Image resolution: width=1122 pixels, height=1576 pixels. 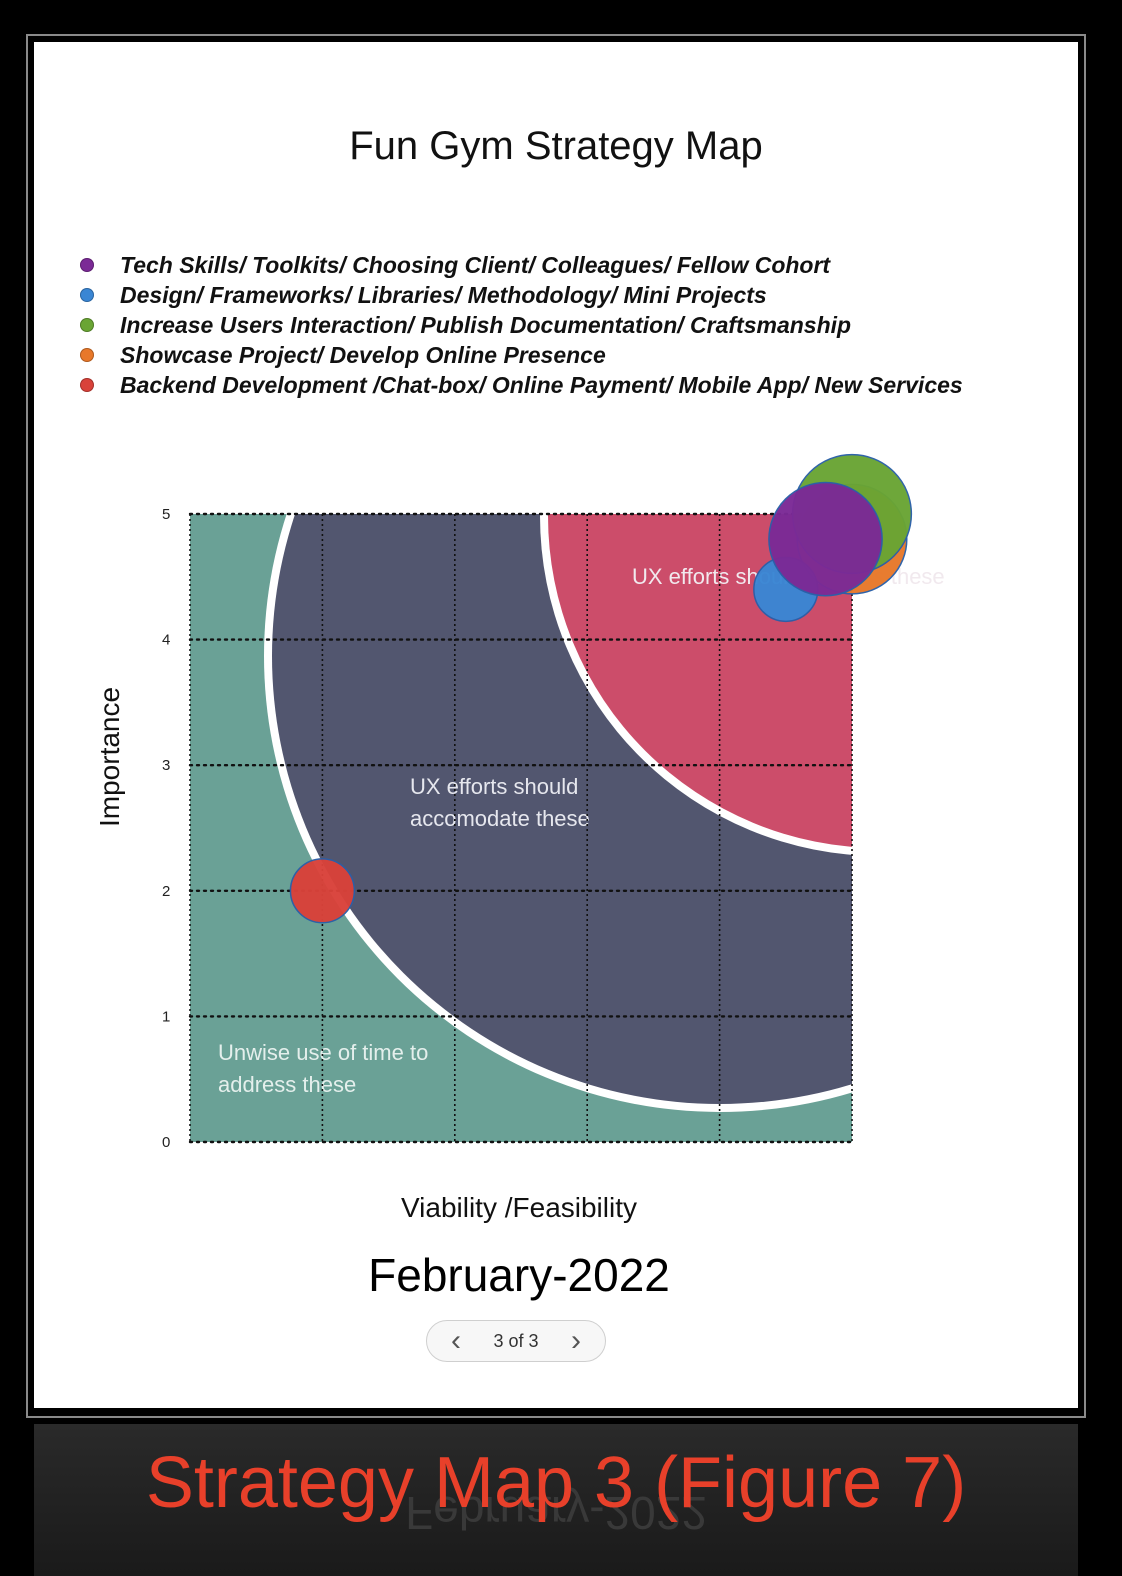 I want to click on caption-band: February-2022 Strategy Map 3 (Figure 7), so click(x=556, y=1500).